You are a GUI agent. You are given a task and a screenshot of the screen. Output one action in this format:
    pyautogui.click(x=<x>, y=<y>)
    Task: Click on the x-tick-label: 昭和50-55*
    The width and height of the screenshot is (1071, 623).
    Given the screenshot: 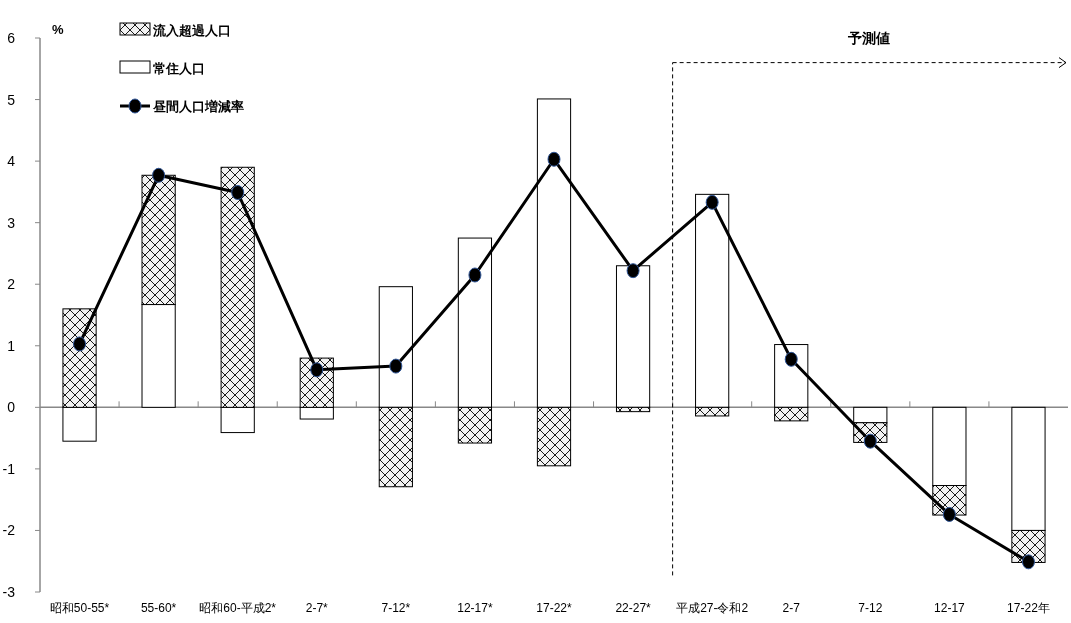 What is the action you would take?
    pyautogui.click(x=79, y=608)
    